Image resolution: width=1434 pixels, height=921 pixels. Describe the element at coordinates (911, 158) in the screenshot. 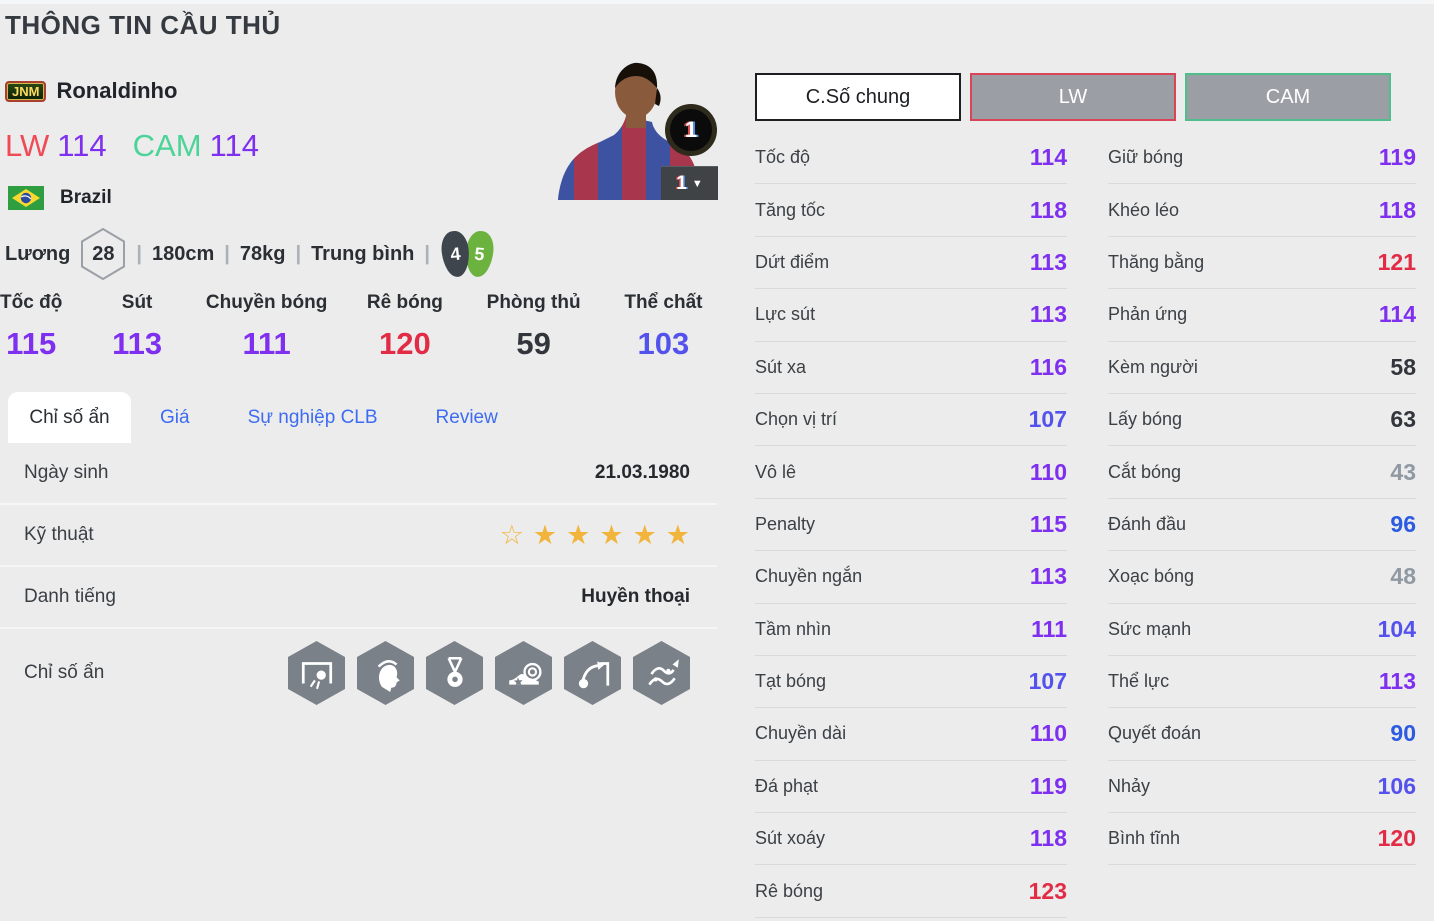

I see `stat-row: Tốc độ 114` at that location.